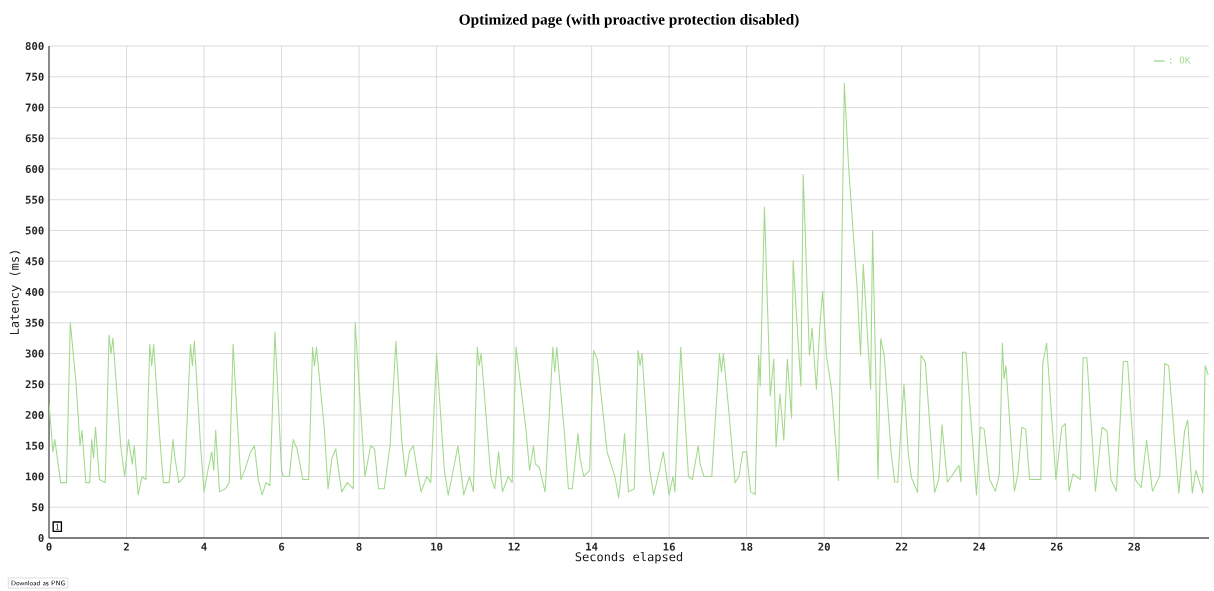 This screenshot has height=591, width=1214. Describe the element at coordinates (34, 292) in the screenshot. I see `y-tick-label: 400` at that location.